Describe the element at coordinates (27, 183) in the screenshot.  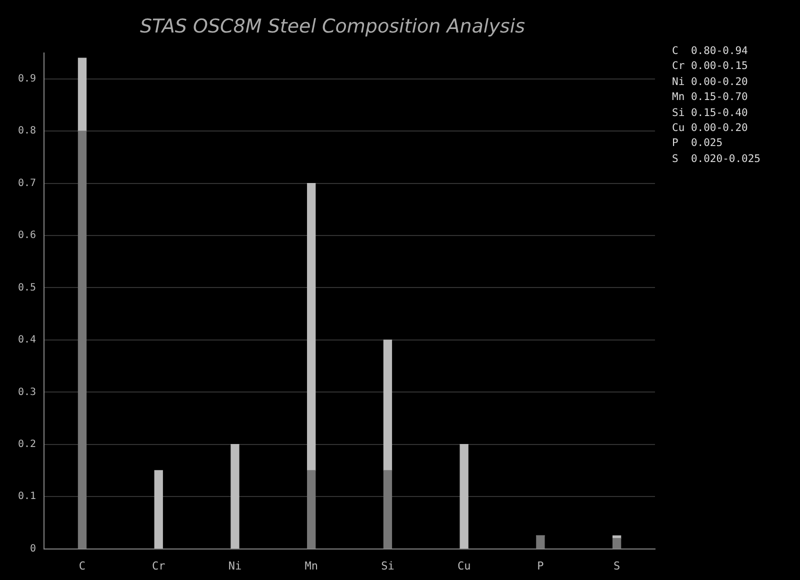
I see `y-tick-label: 0.7` at that location.